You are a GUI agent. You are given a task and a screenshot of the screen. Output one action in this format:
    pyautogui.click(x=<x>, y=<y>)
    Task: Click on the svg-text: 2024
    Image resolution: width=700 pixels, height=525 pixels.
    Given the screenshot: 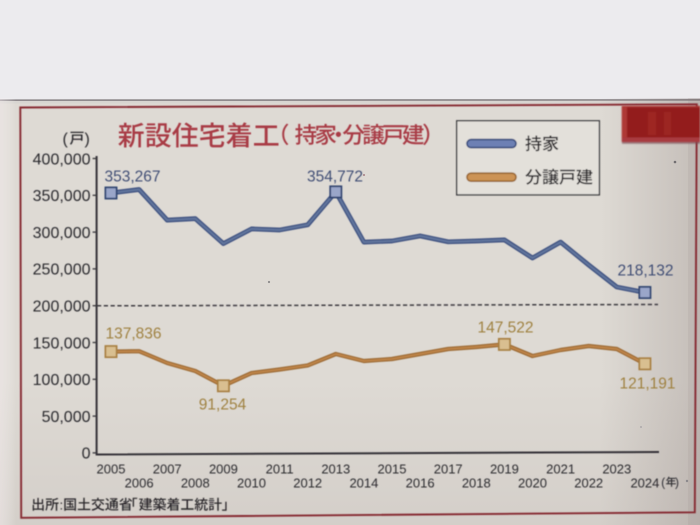 What is the action you would take?
    pyautogui.click(x=644, y=482)
    